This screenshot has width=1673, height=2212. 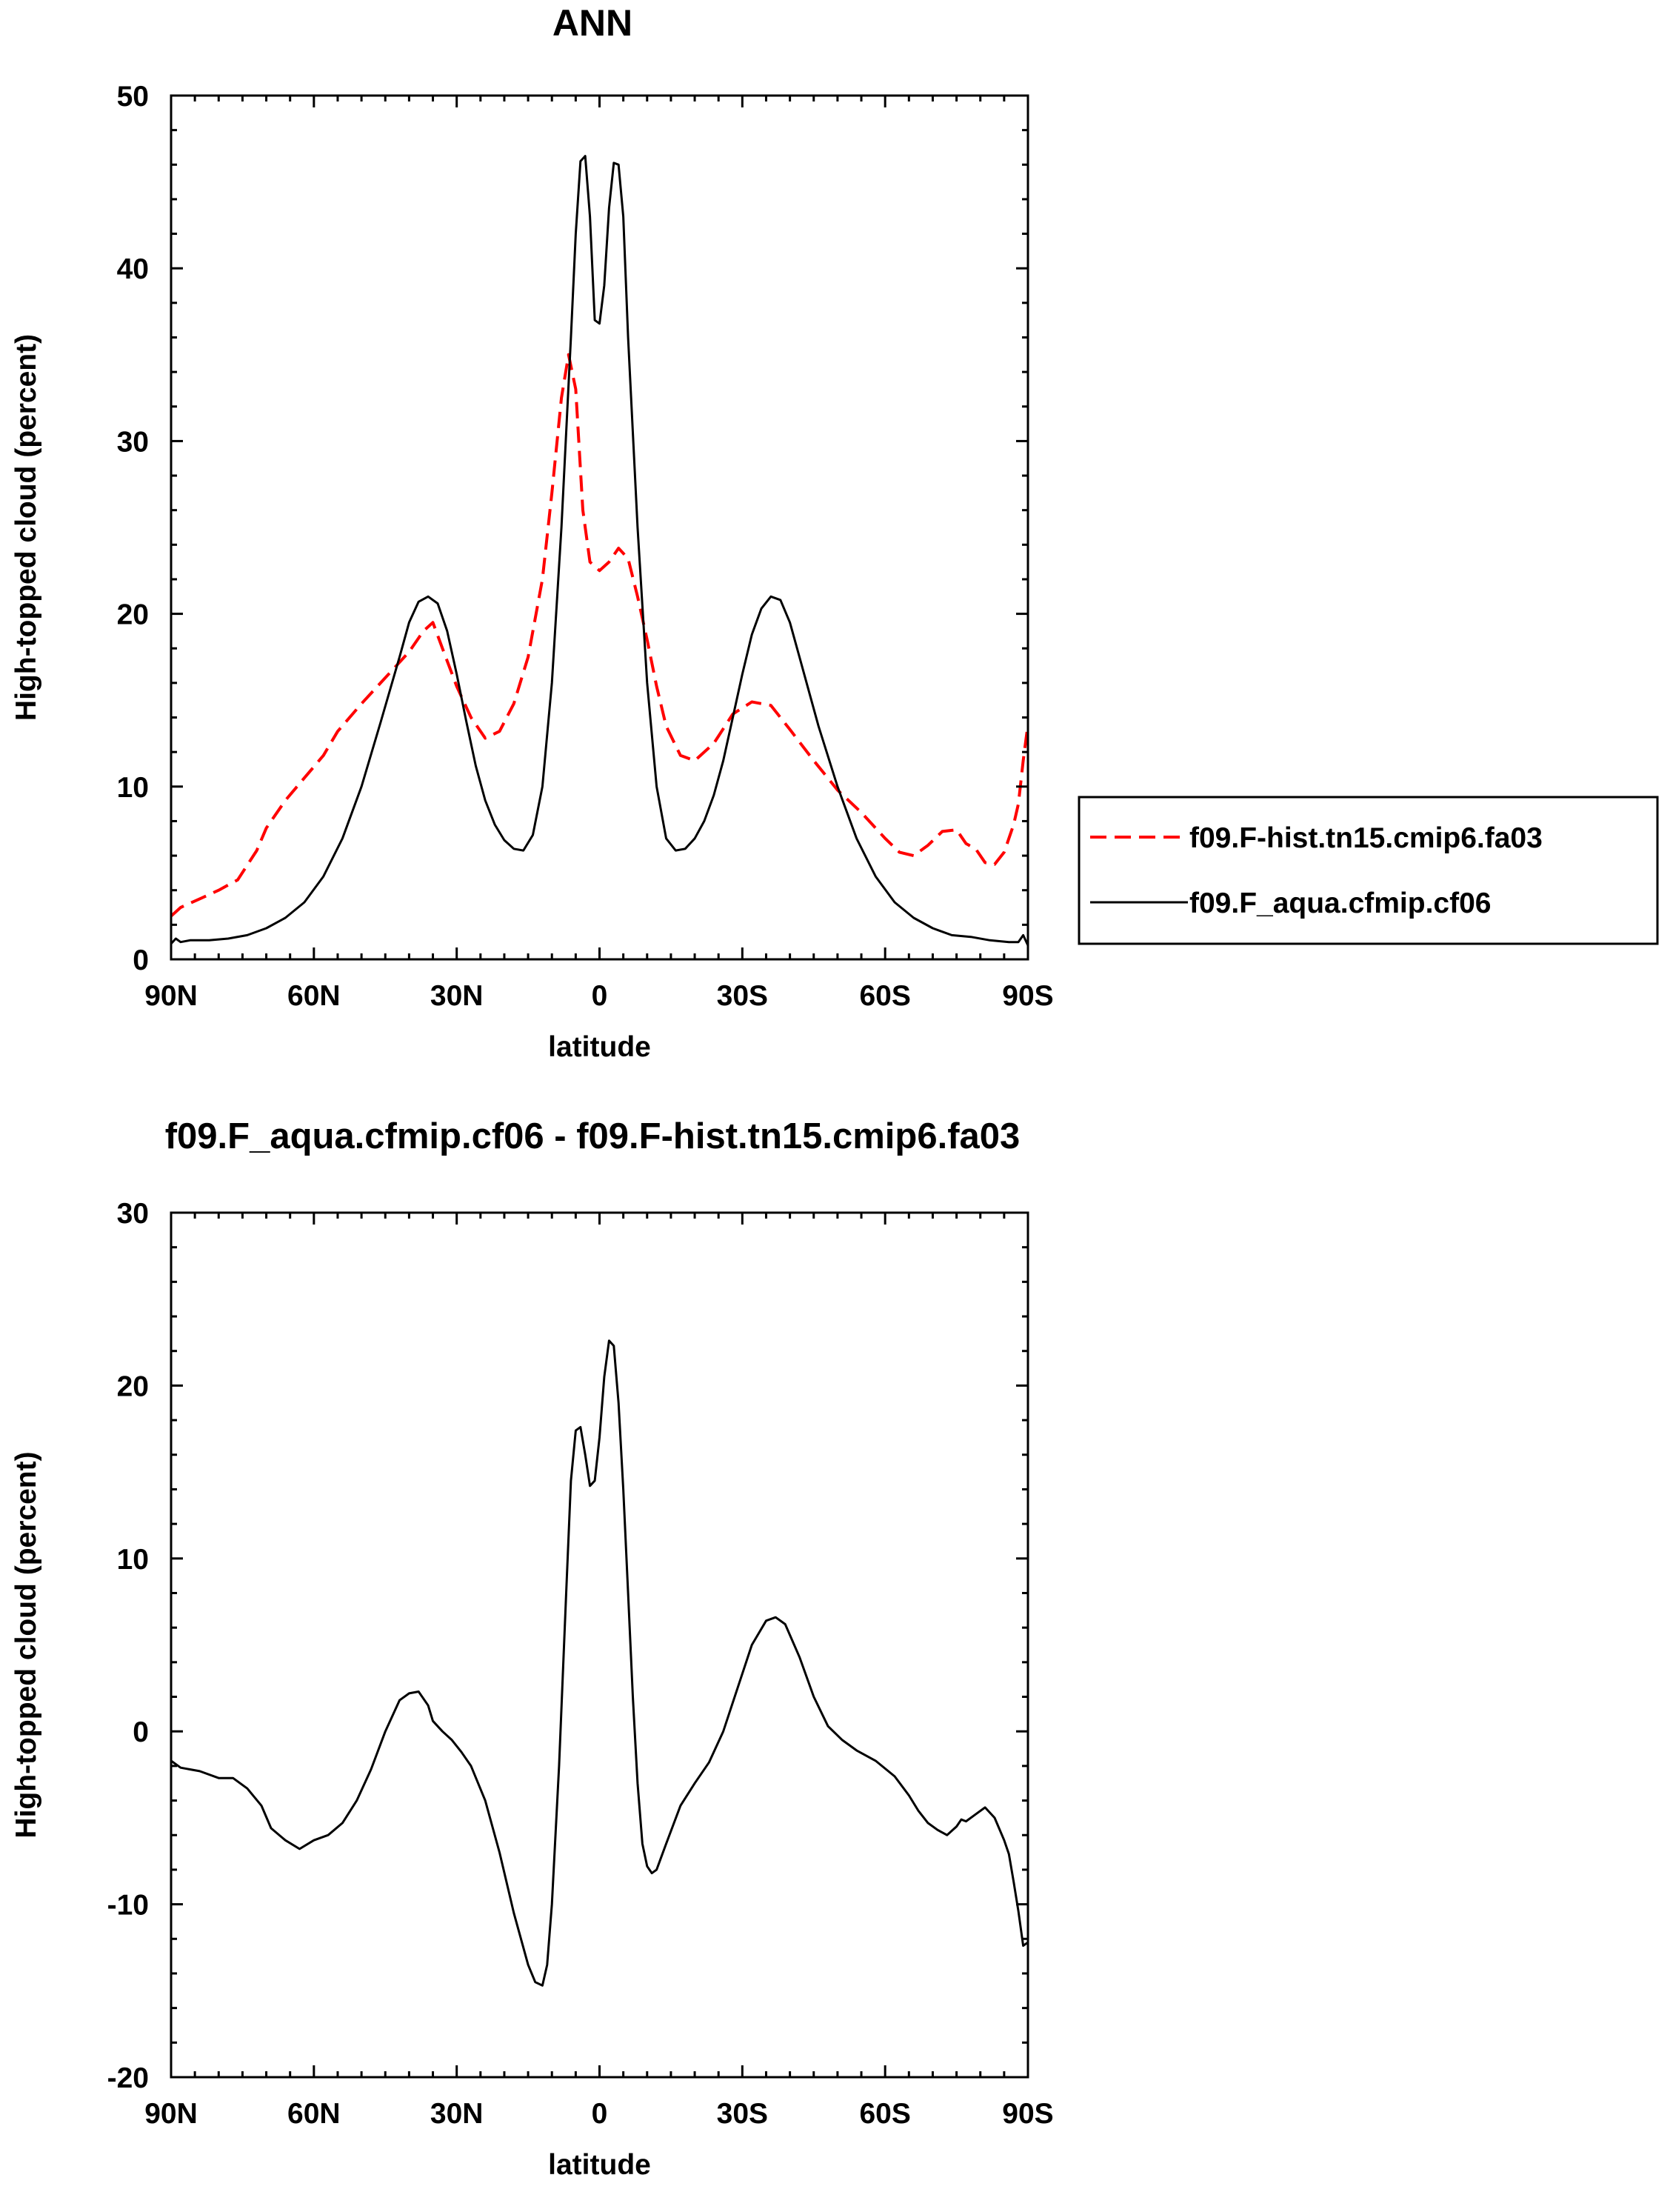 What do you see at coordinates (1366, 838) in the screenshot?
I see `legend-label-fhist: f09.F-hist.tn15.cmip6.fa03` at bounding box center [1366, 838].